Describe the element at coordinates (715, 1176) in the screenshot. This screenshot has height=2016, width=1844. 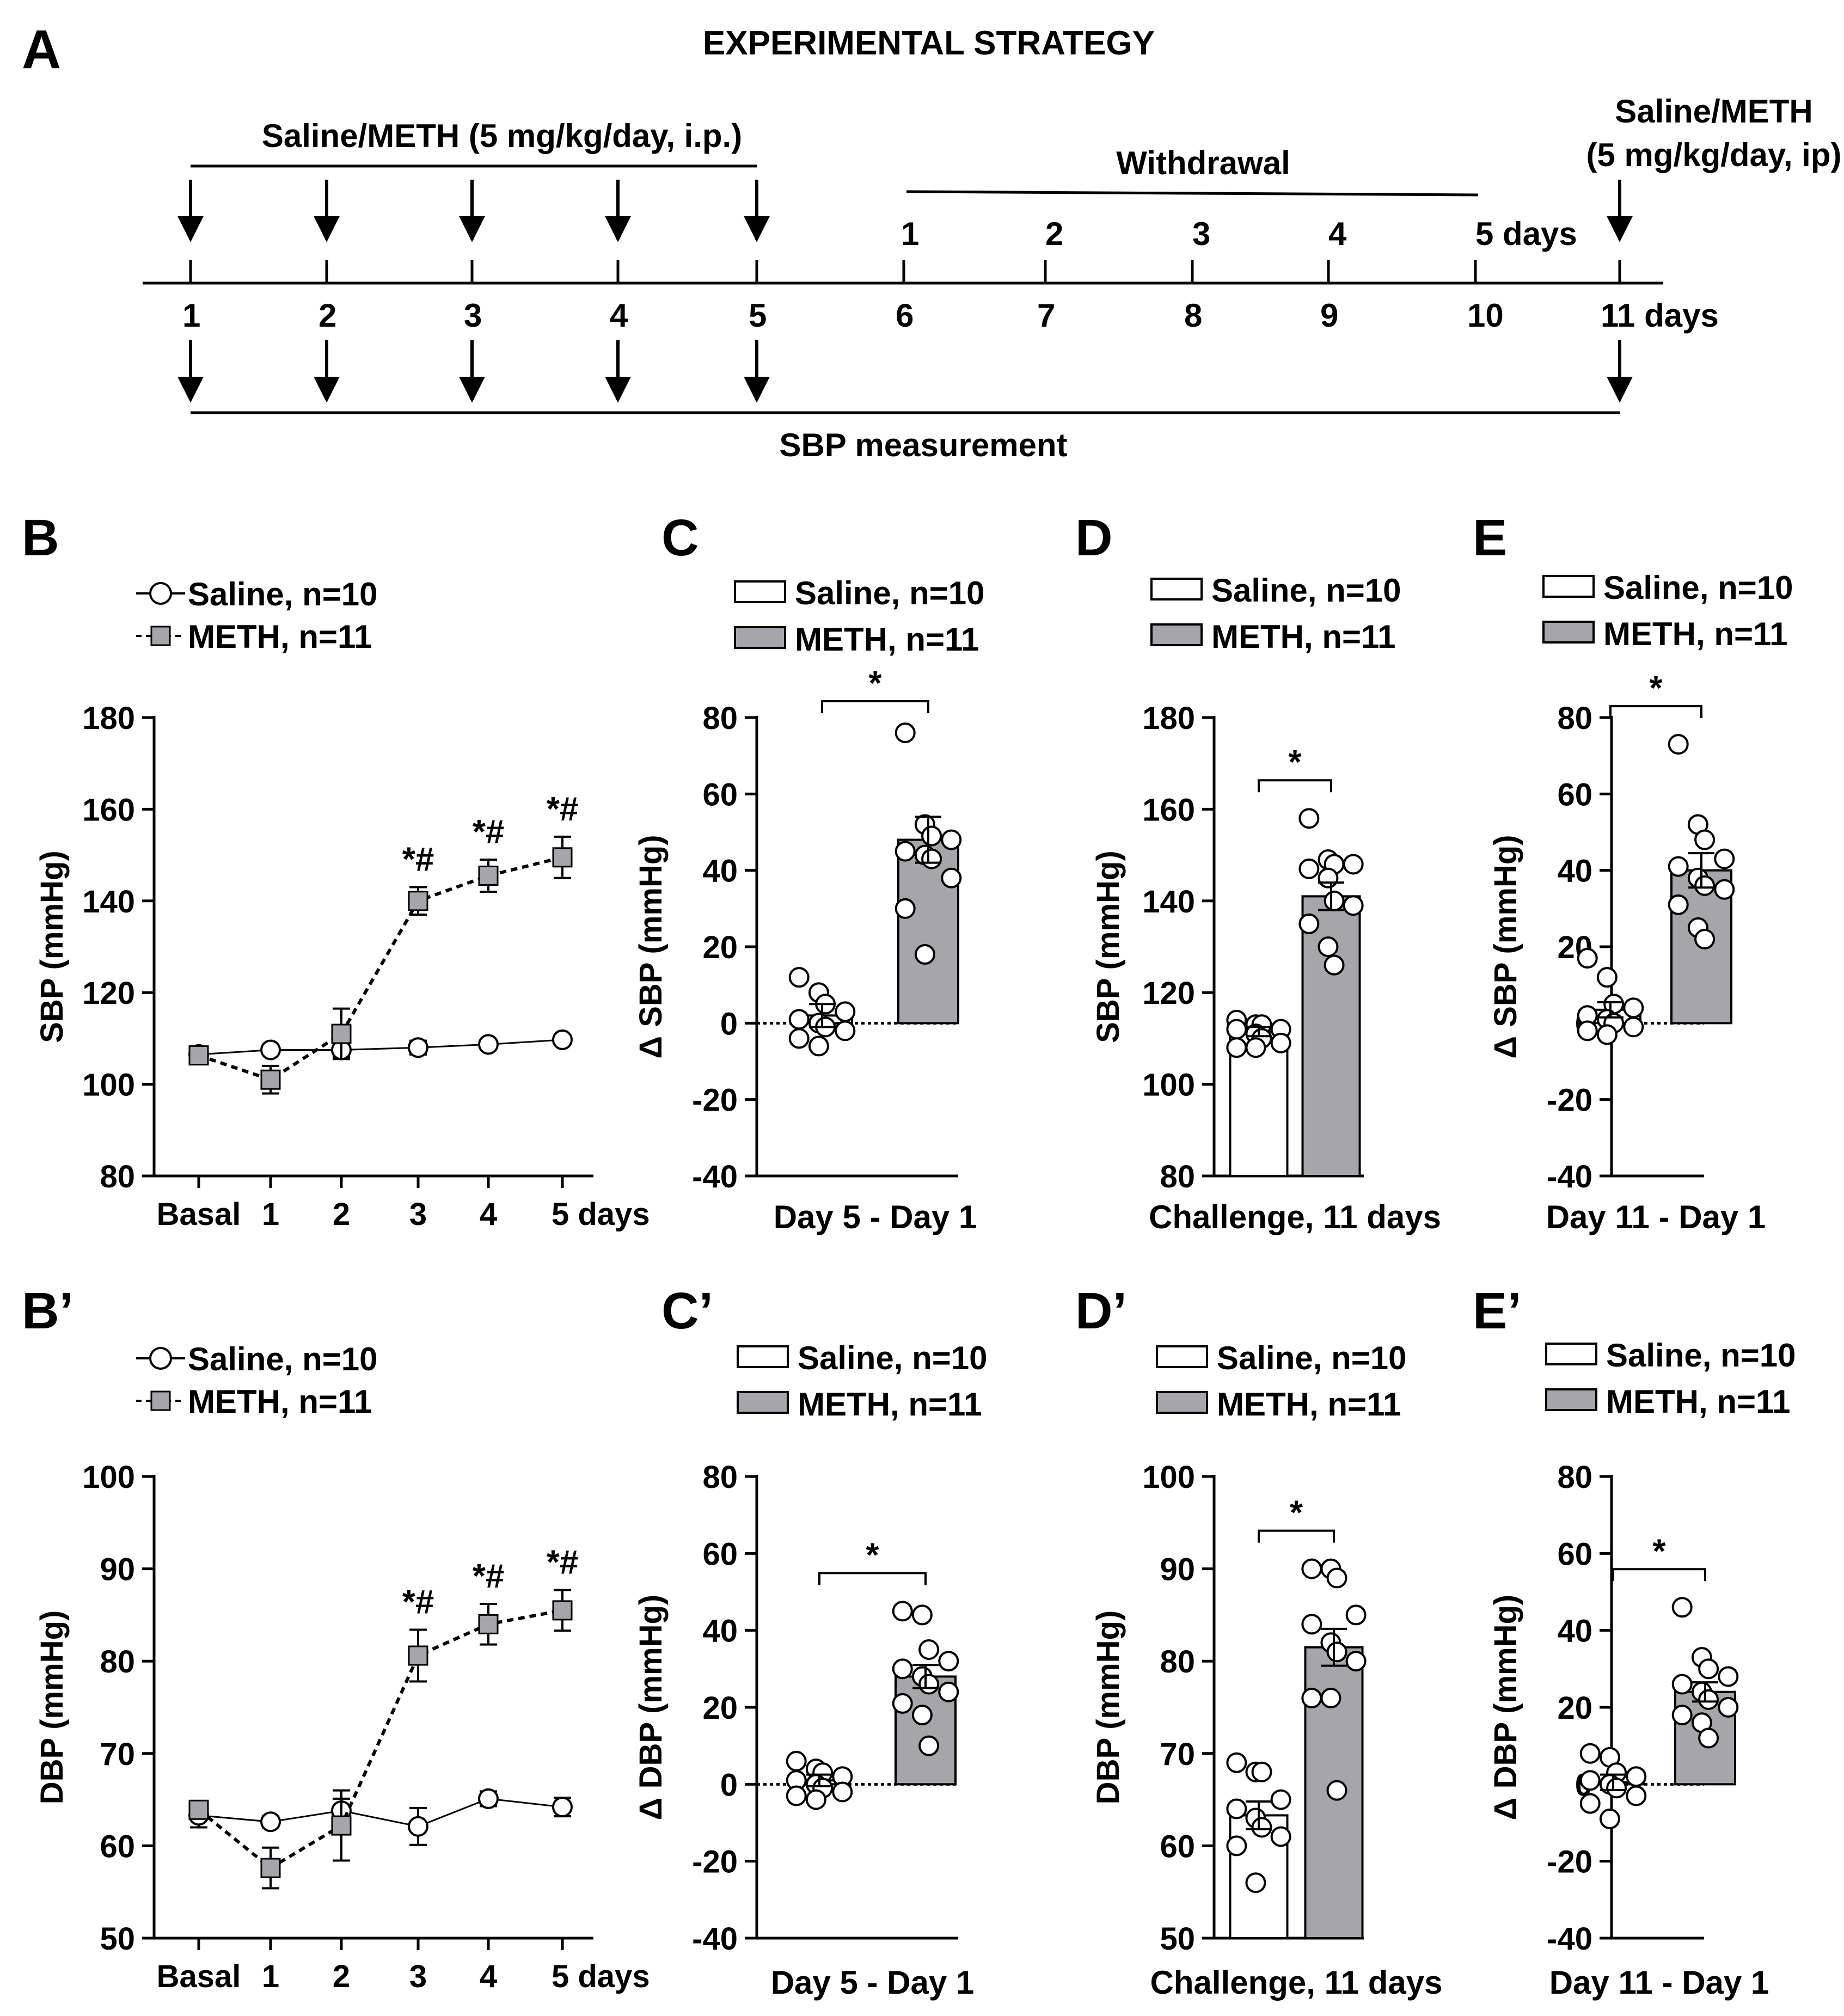
I see `y-tick-label: -40` at that location.